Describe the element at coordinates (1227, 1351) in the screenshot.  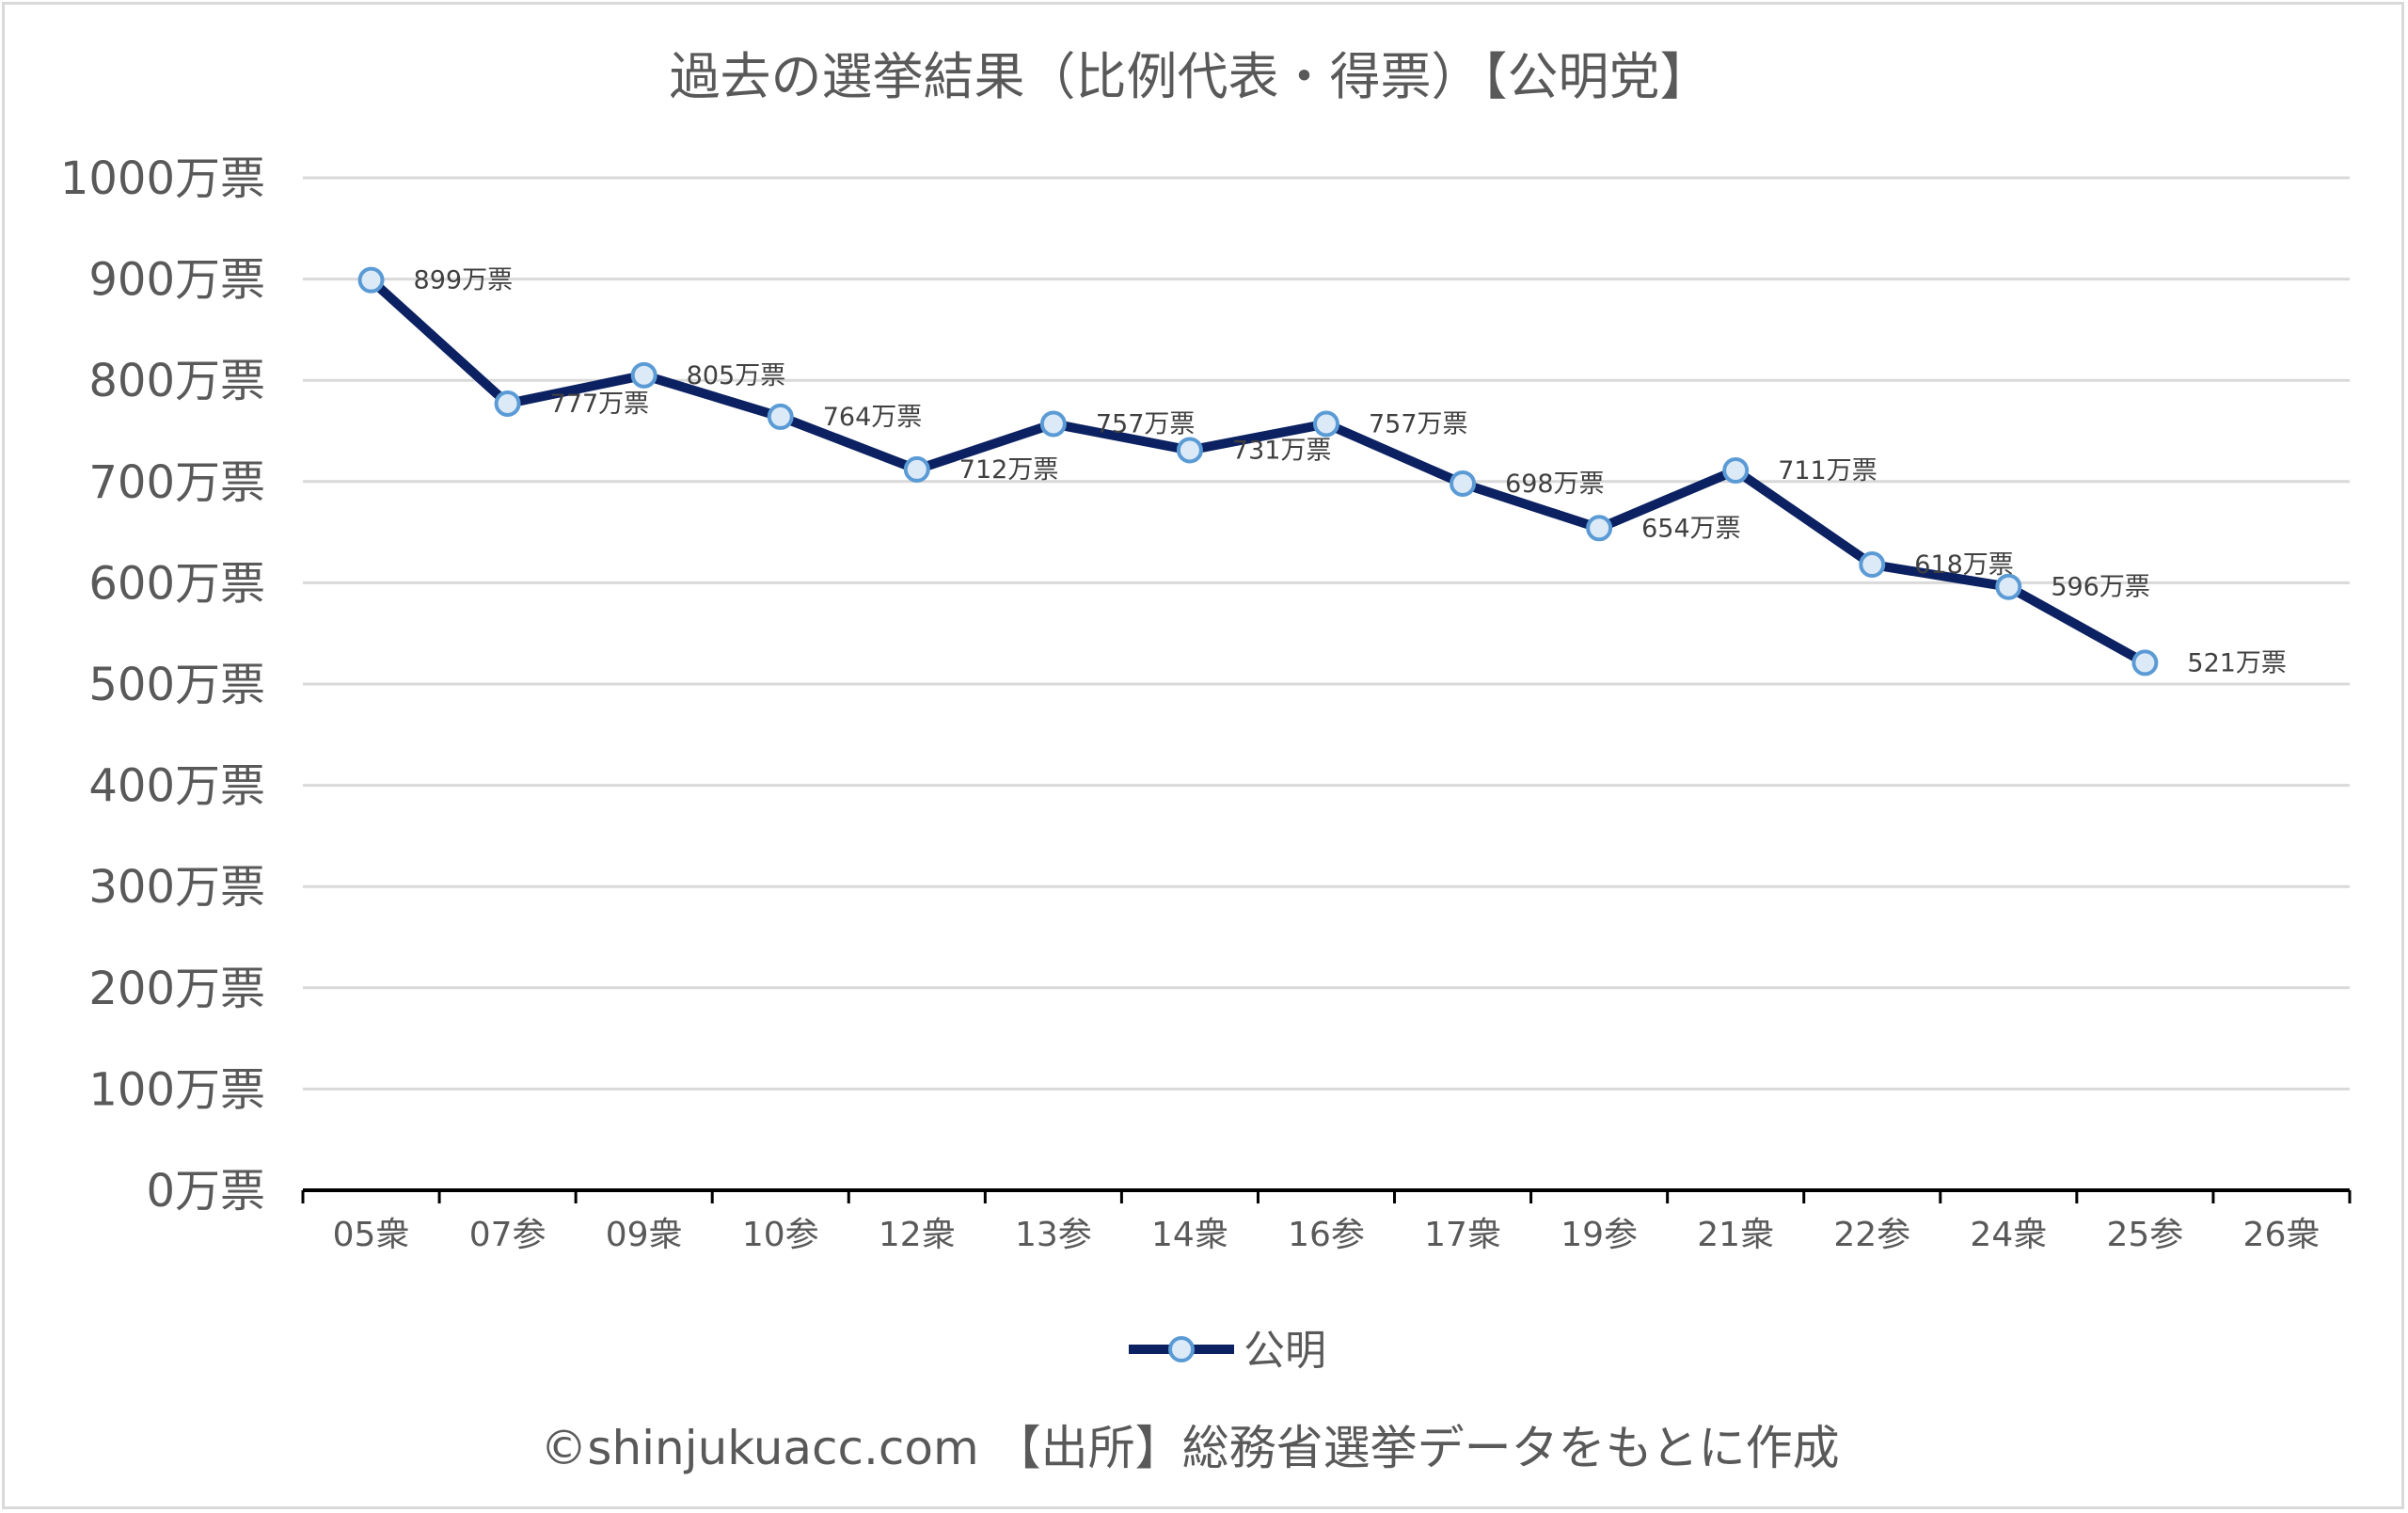
I see `legend: 公明` at that location.